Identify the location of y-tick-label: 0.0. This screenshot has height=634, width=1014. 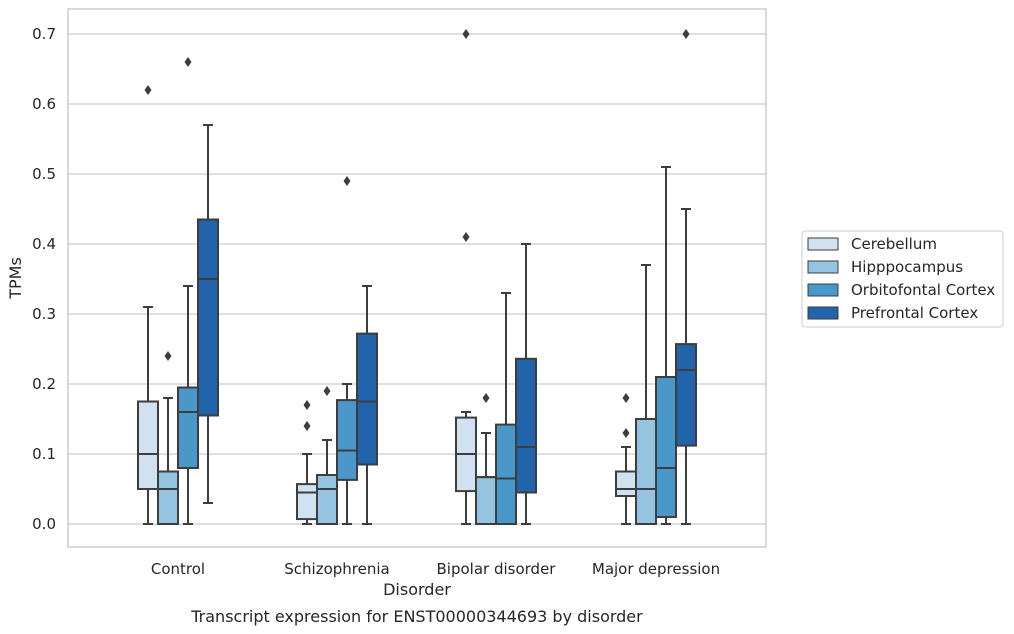
(44, 524).